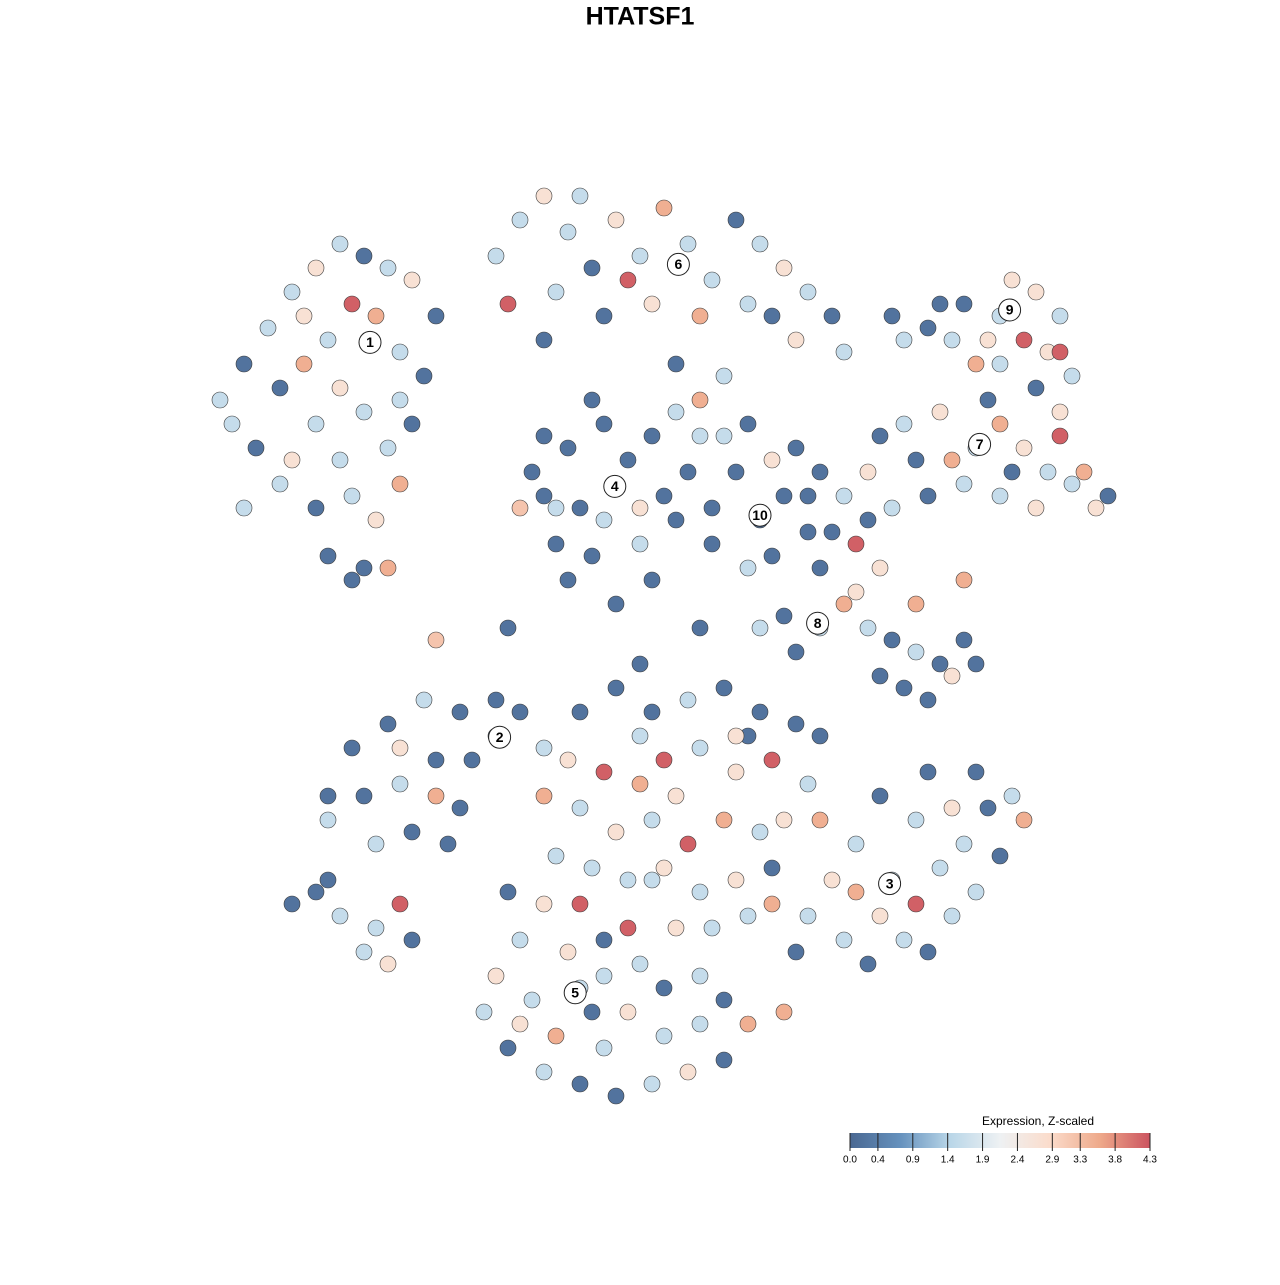 Image resolution: width=1280 pixels, height=1285 pixels. What do you see at coordinates (370, 342) in the screenshot?
I see `cluster-label: 1` at bounding box center [370, 342].